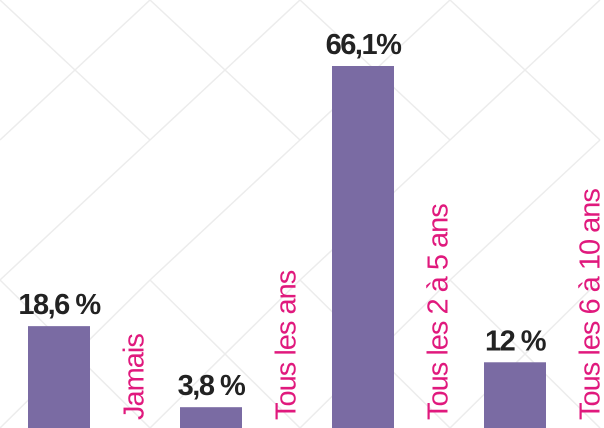 This screenshot has height=428, width=604. What do you see at coordinates (439, 312) in the screenshot?
I see `category-label: Tous les 2 à 5 ans` at bounding box center [439, 312].